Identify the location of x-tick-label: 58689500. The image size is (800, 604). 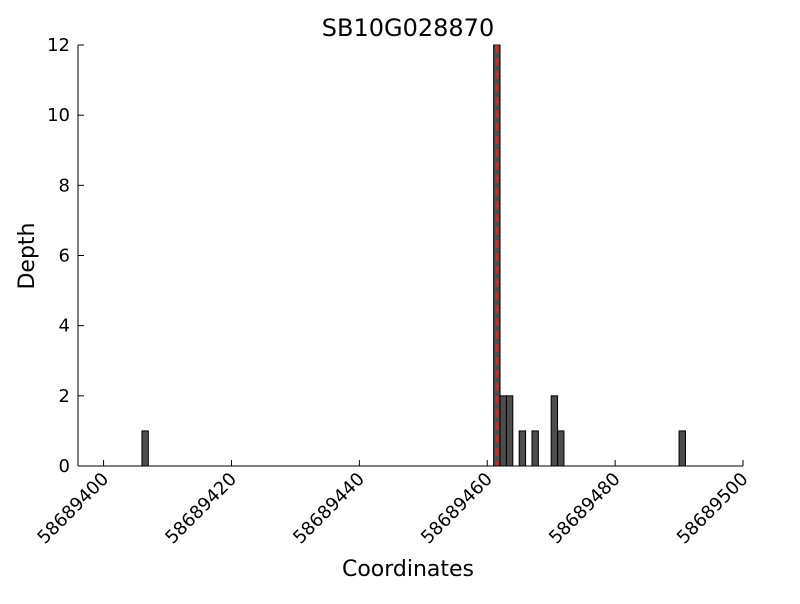
(713, 509).